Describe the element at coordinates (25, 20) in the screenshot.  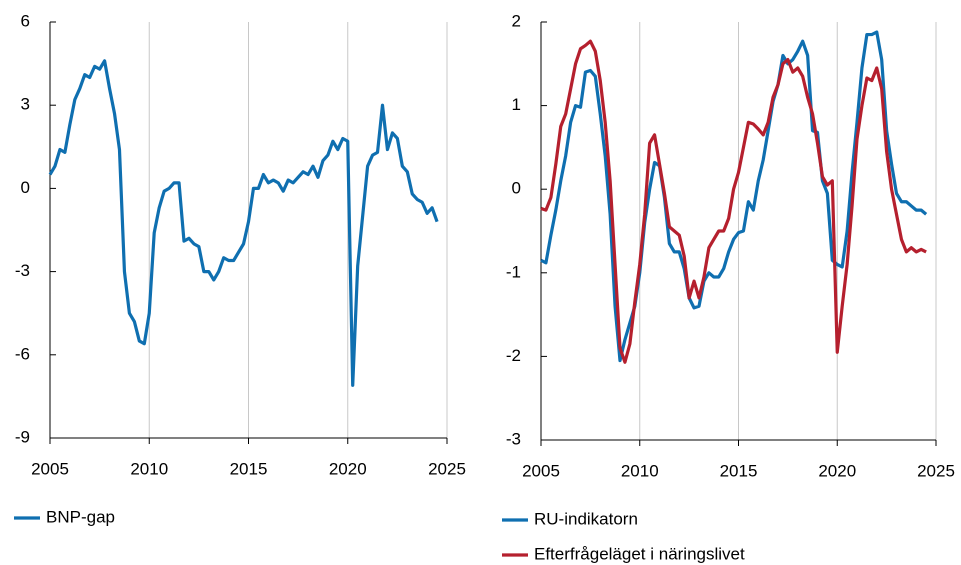
I see `y-tick-label: 6` at that location.